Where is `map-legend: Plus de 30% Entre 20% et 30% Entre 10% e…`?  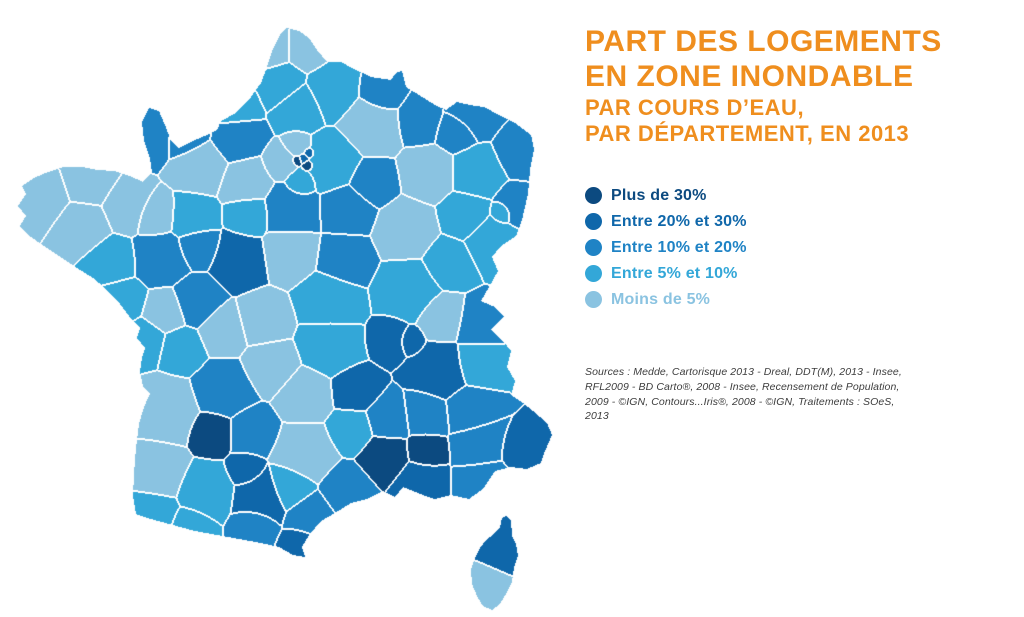
map-legend: Plus de 30% Entre 20% et 30% Entre 10% e… is located at coordinates (800, 248).